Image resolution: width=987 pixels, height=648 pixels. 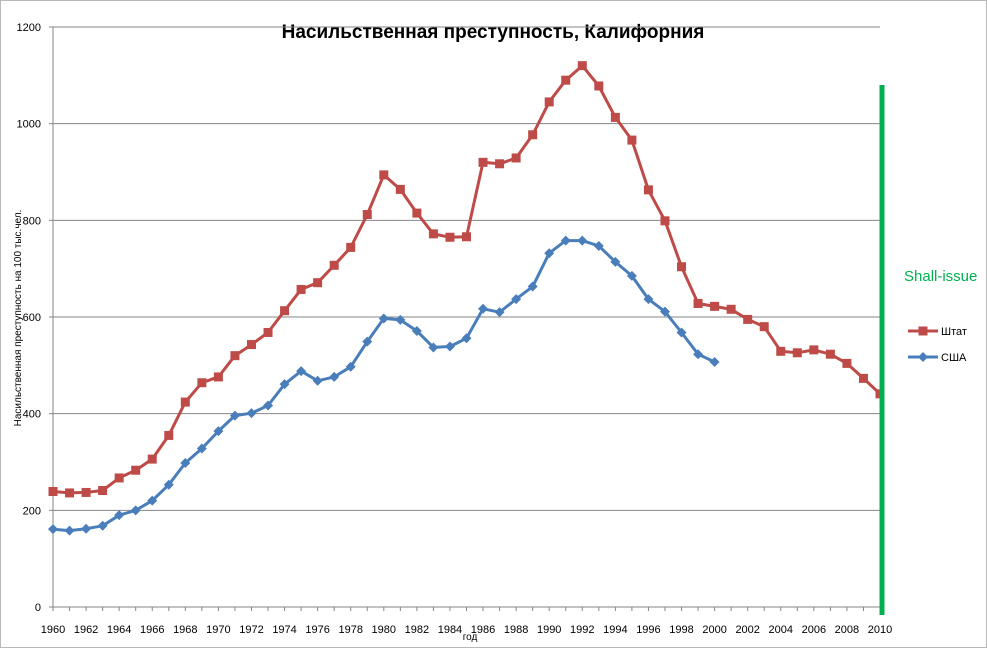 What do you see at coordinates (483, 630) in the screenshot?
I see `x-tick-label: 1986` at bounding box center [483, 630].